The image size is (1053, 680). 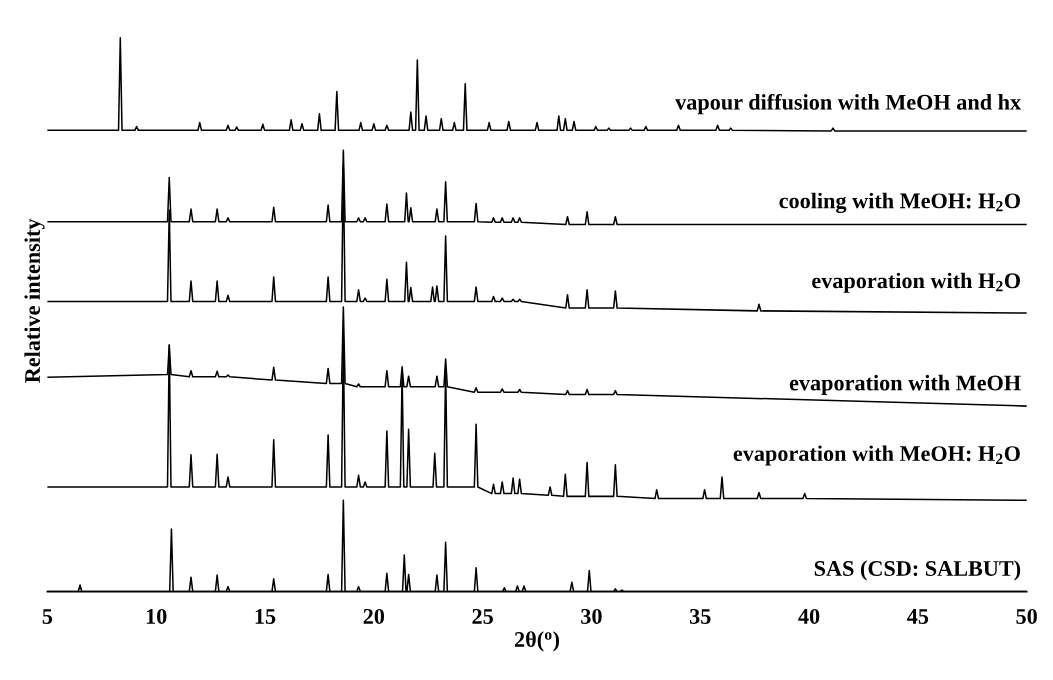 What do you see at coordinates (47, 616) in the screenshot?
I see `x-tick-label: 5` at bounding box center [47, 616].